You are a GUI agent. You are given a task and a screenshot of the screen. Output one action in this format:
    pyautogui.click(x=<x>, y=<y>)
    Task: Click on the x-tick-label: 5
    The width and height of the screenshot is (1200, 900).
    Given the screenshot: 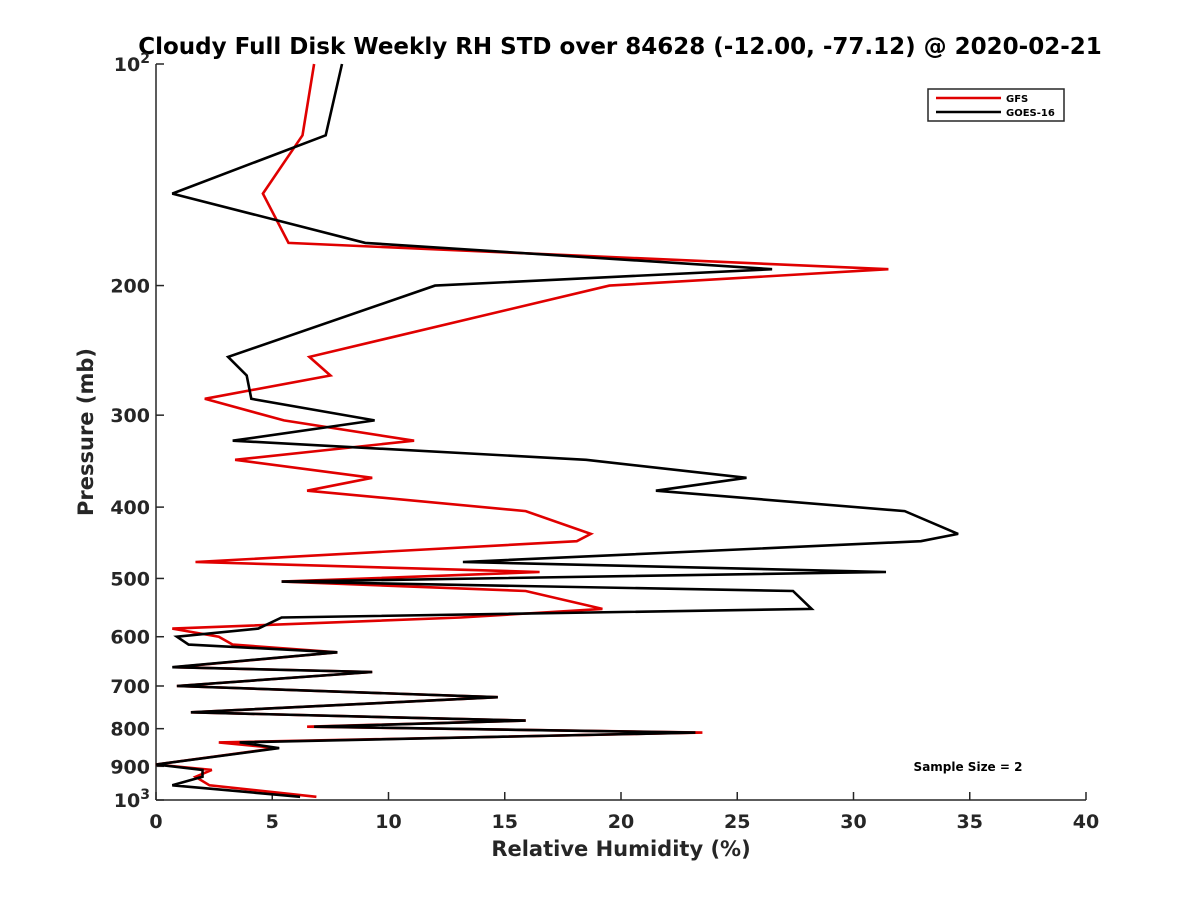 What is the action you would take?
    pyautogui.click(x=272, y=822)
    